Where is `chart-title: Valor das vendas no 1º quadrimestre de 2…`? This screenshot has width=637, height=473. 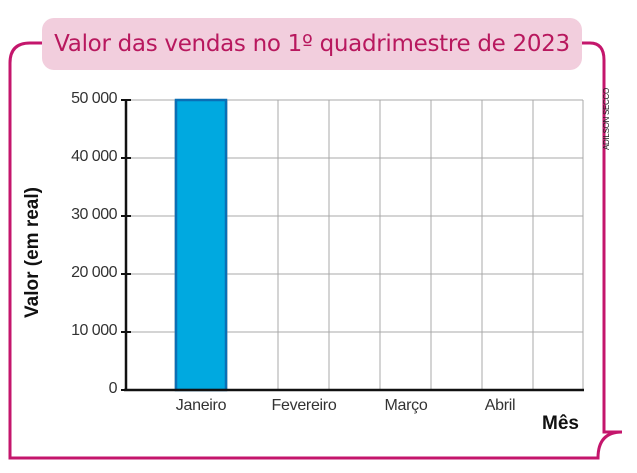
chart-title: Valor das vendas no 1º quadrimestre de 2… is located at coordinates (312, 44).